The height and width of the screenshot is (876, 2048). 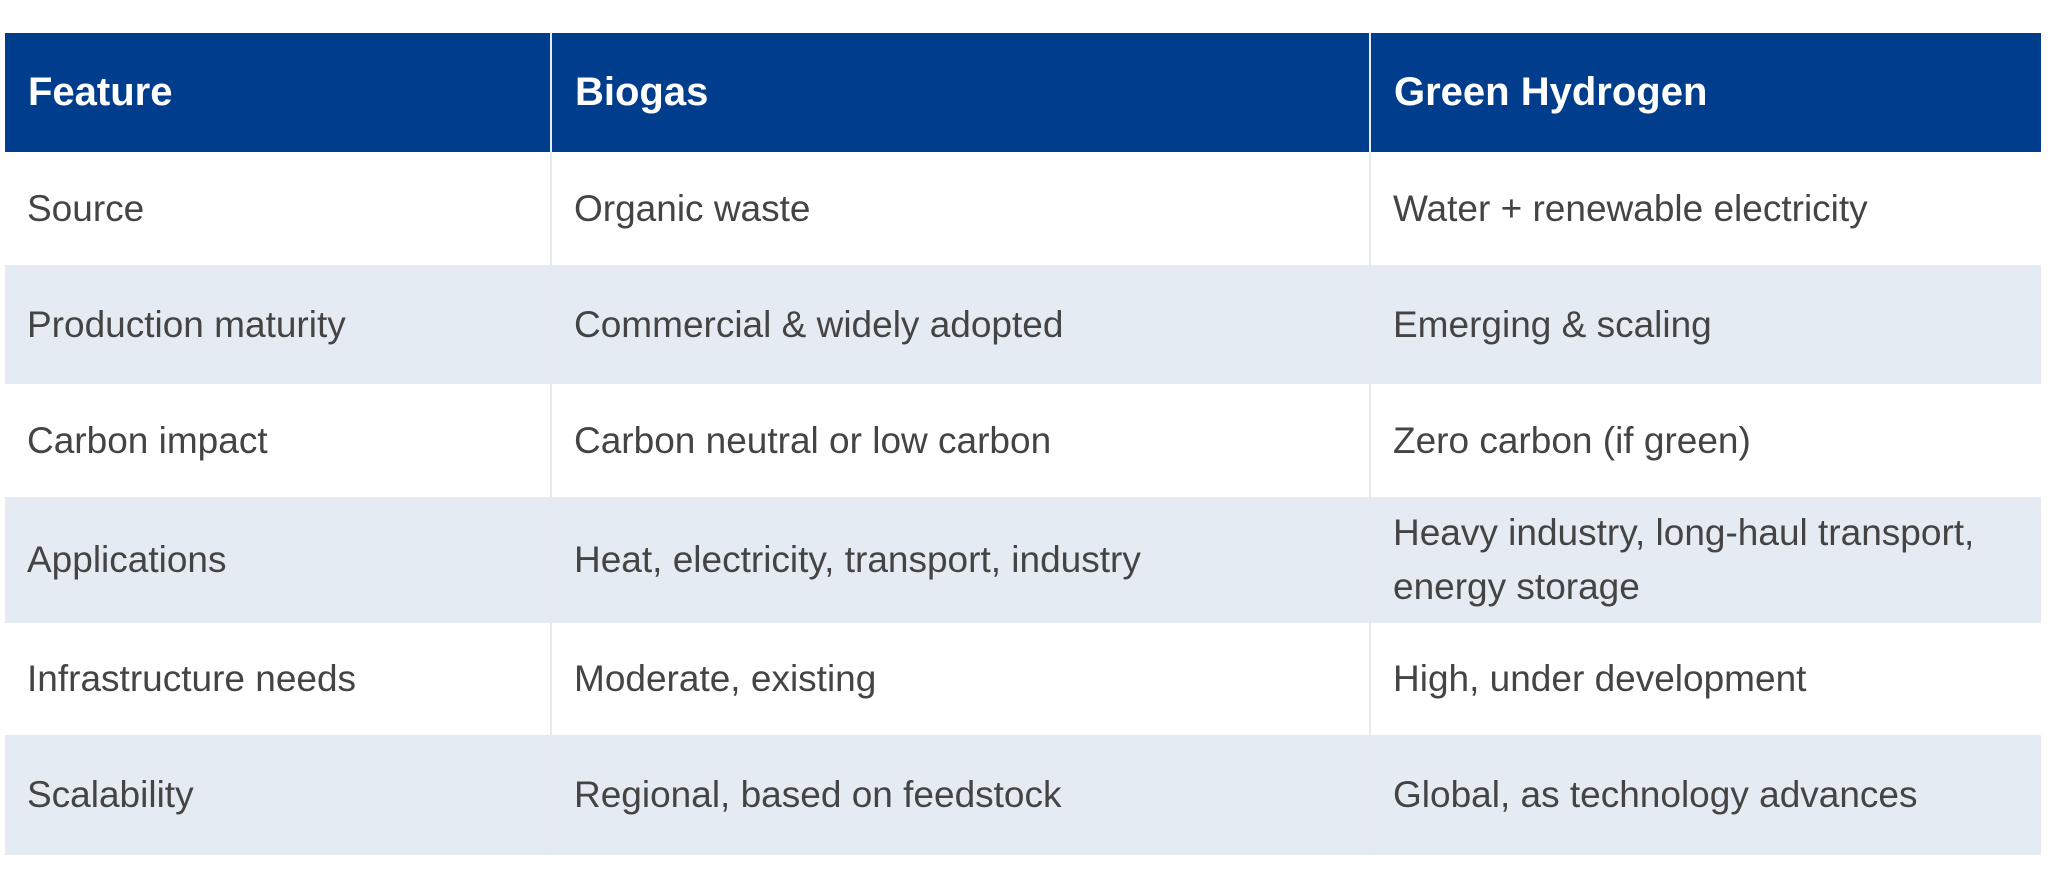 I want to click on biogas-cell: Heat, electricity, transport, industry, so click(x=961, y=560).